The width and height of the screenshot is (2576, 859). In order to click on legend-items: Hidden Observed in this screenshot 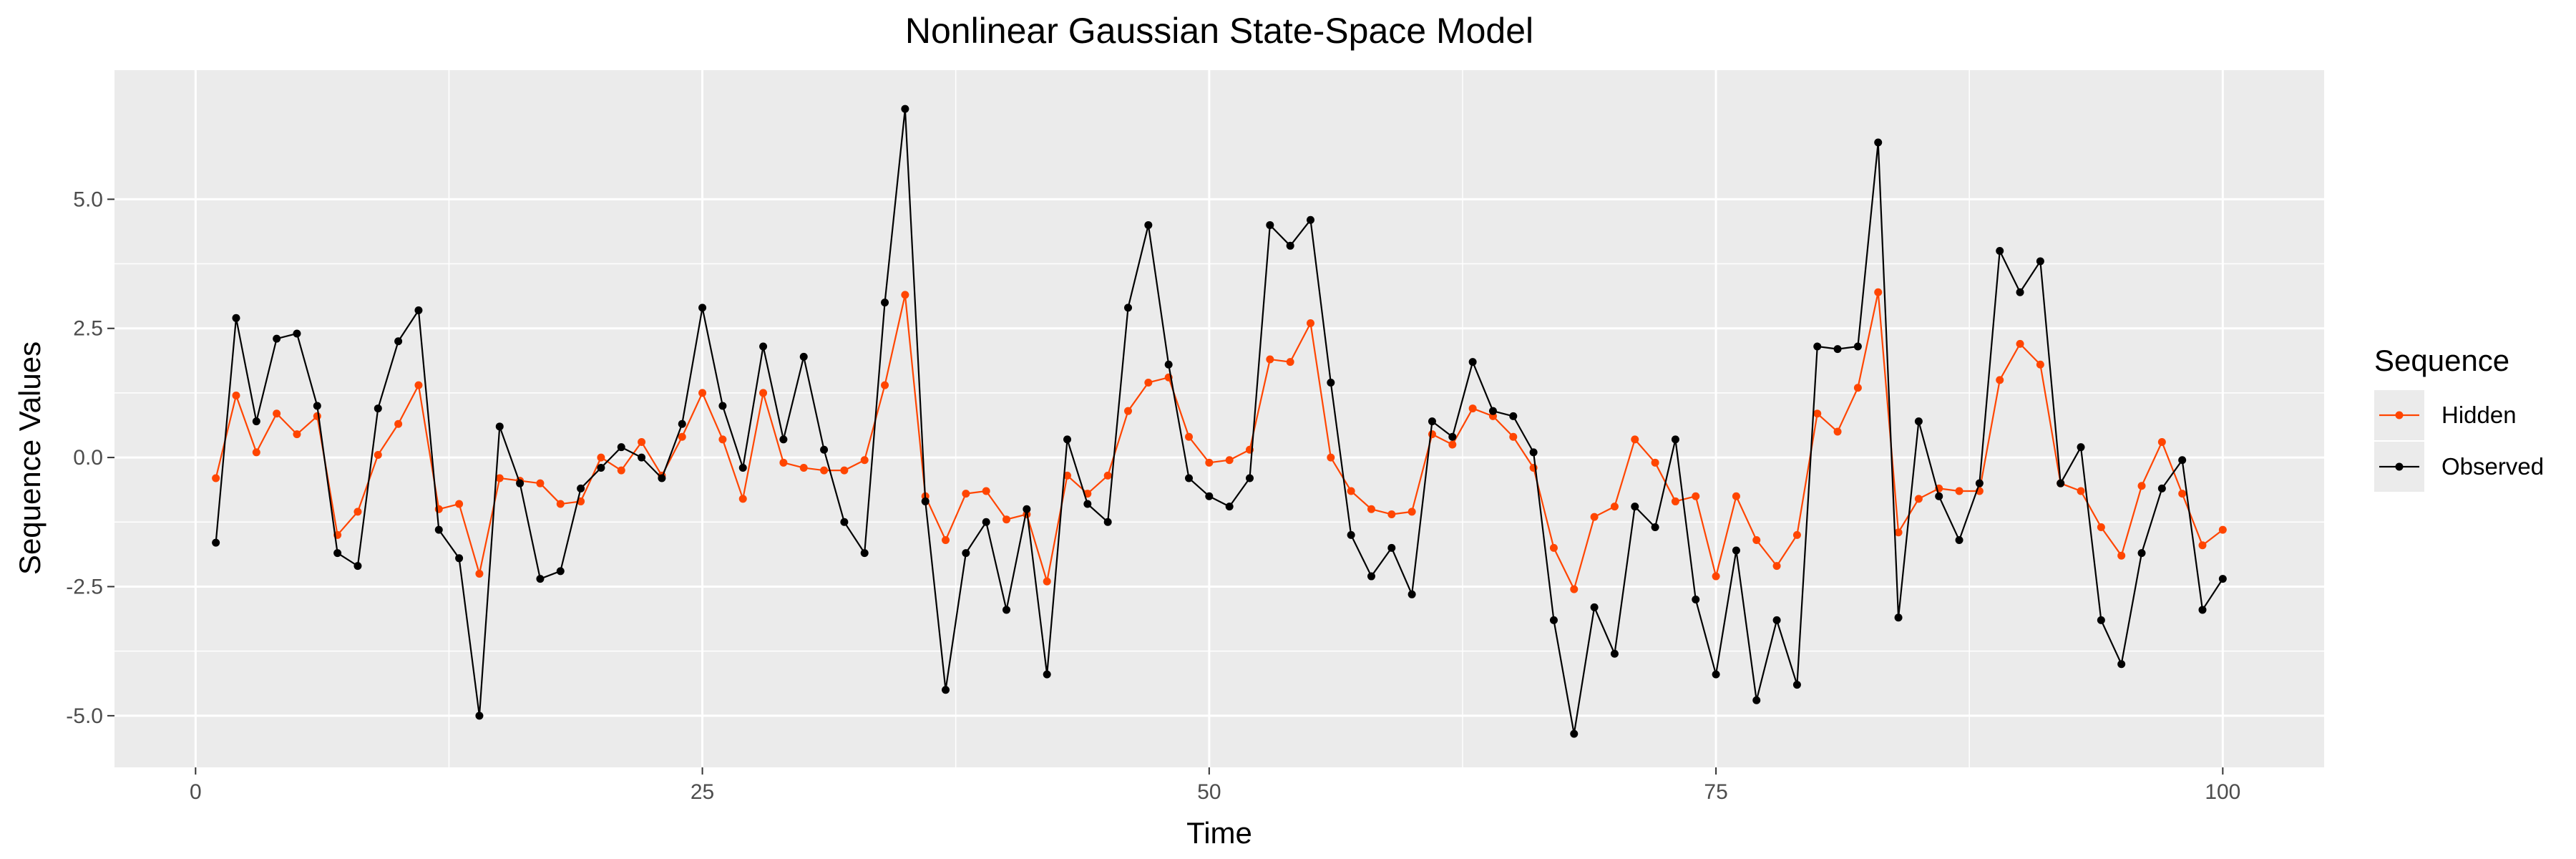, I will do `click(2459, 441)`.